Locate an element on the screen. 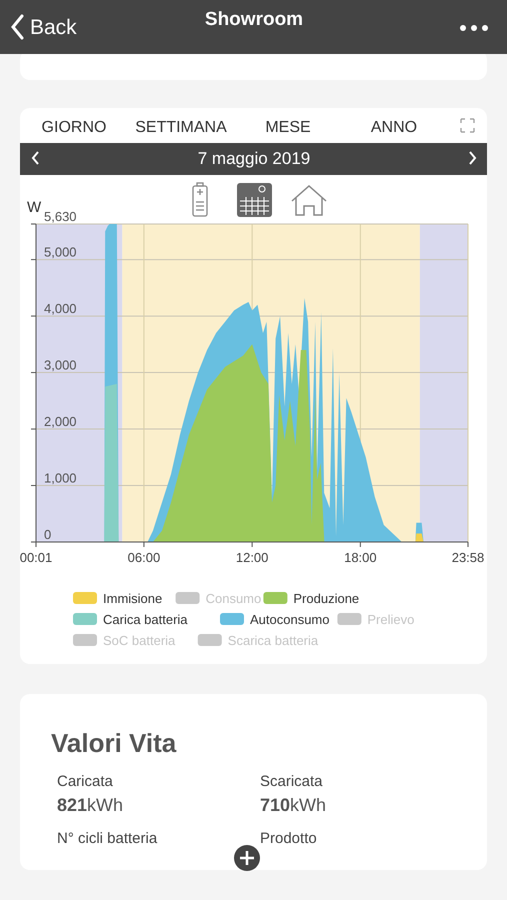  legend-label: Produzione is located at coordinates (326, 598).